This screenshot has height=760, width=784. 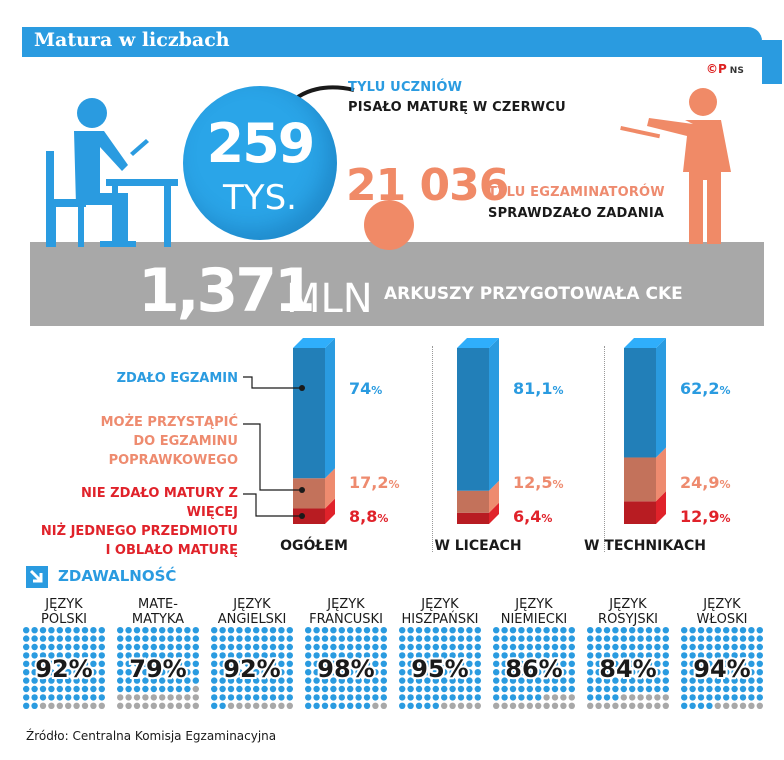 What do you see at coordinates (721, 669) in the screenshot?
I see `waffle-value-label: 94%` at bounding box center [721, 669].